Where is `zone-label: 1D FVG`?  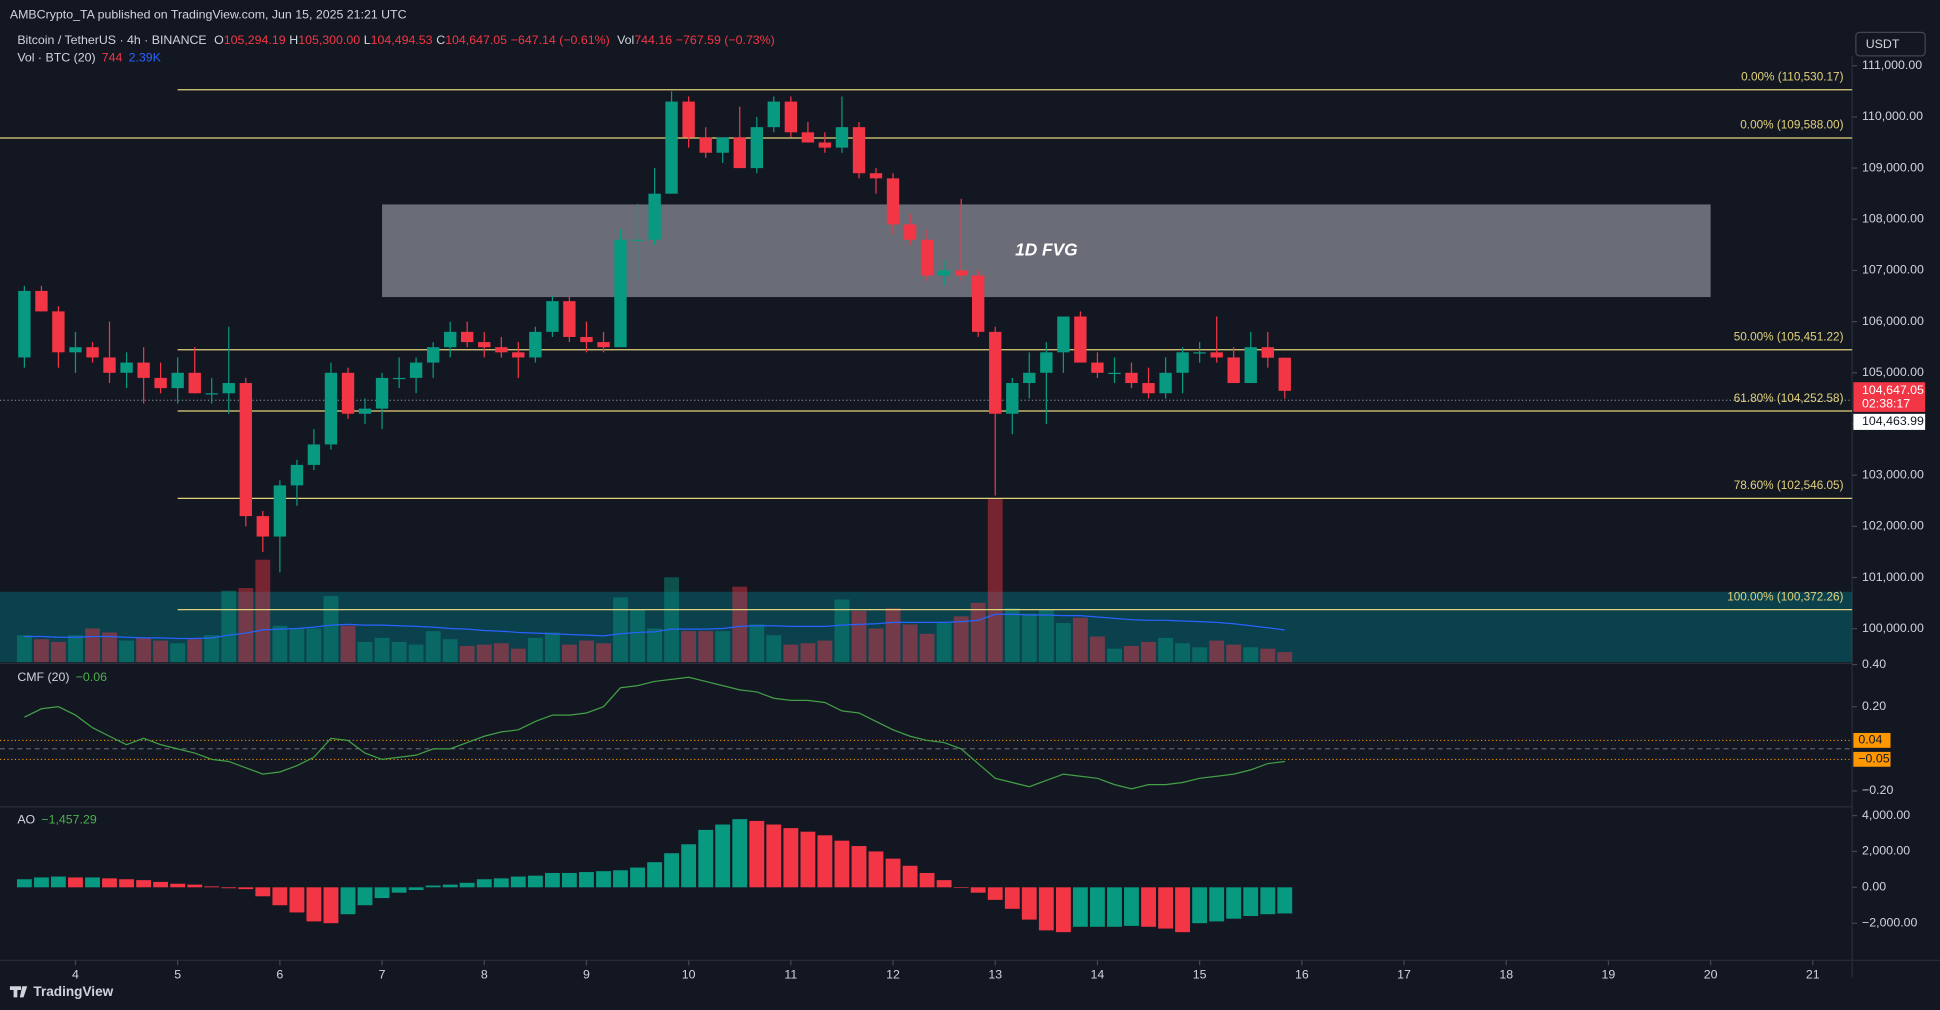 zone-label: 1D FVG is located at coordinates (1046, 249).